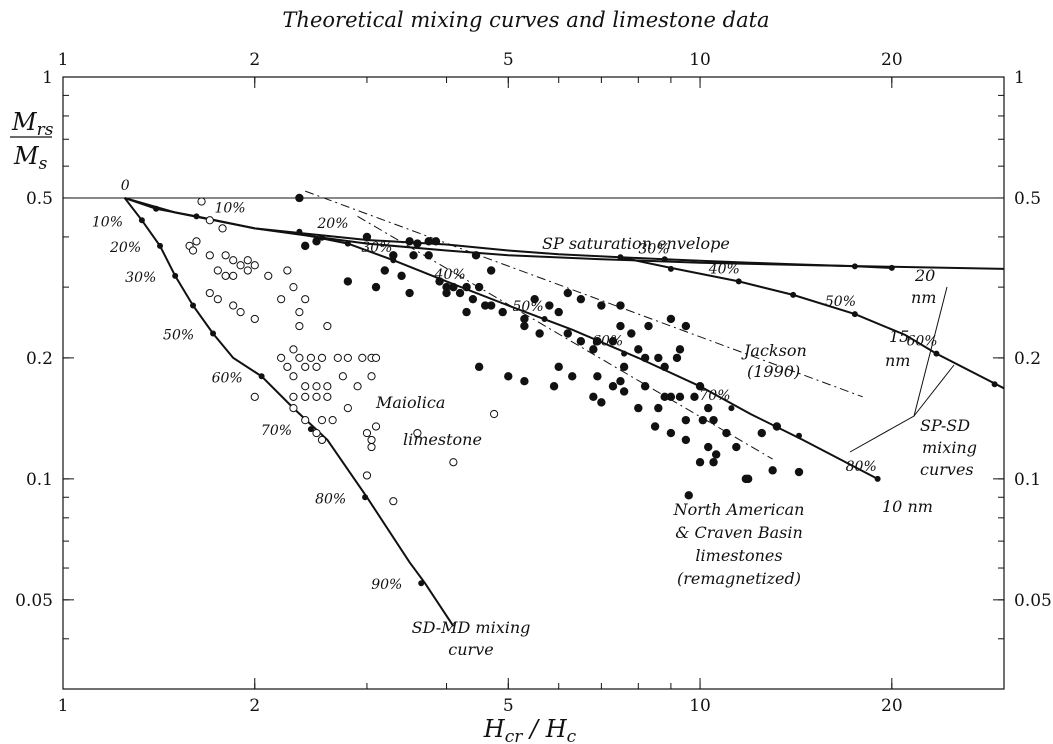  Describe the element at coordinates (32, 141) in the screenshot. I see `y-axis-label: Mrs Ms` at that location.